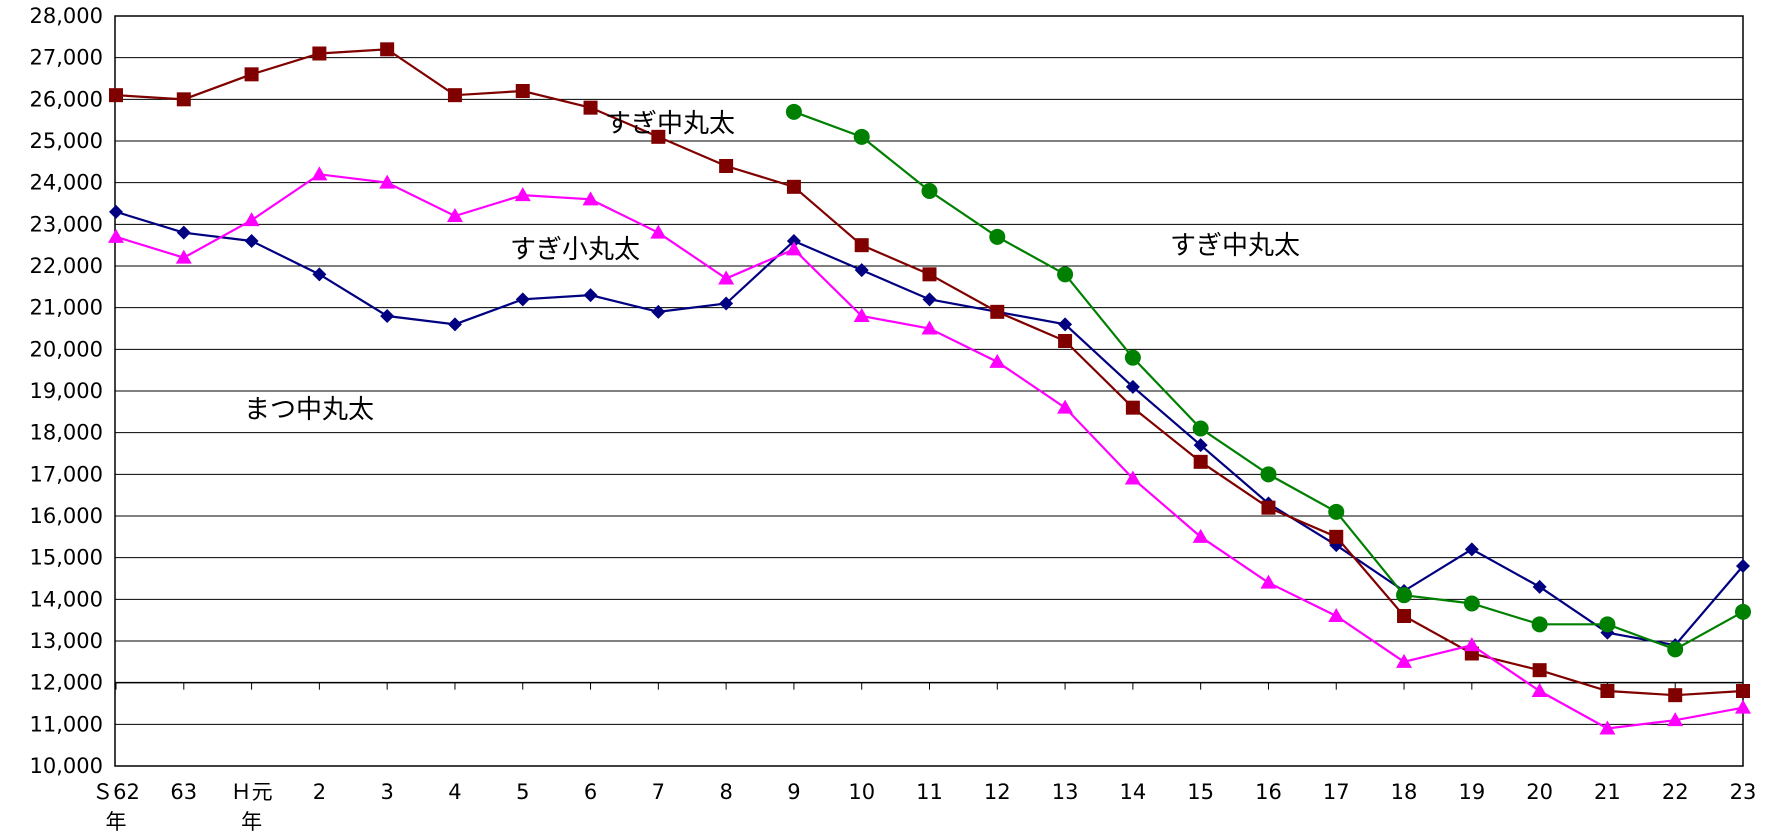 The width and height of the screenshot is (1765, 840). I want to click on y-tick-label: 18,000, so click(66, 433).